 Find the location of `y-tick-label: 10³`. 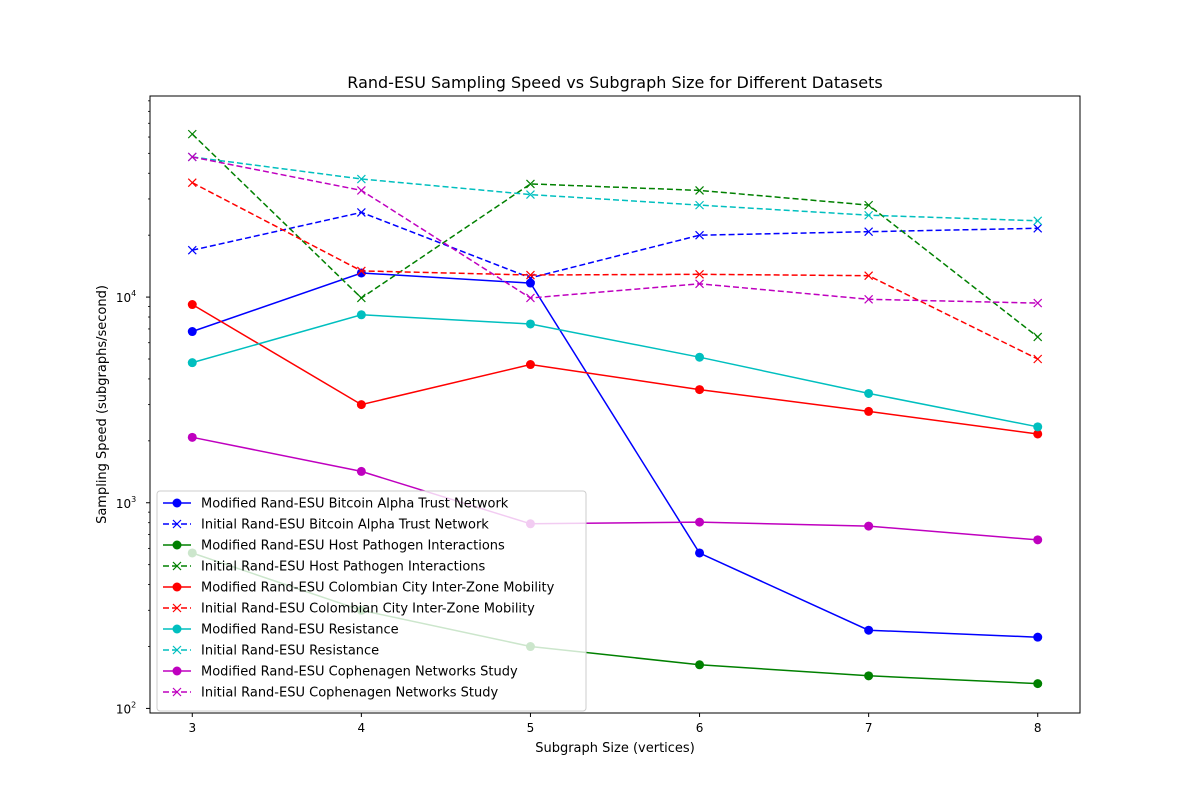

y-tick-label: 10³ is located at coordinates (126, 503).